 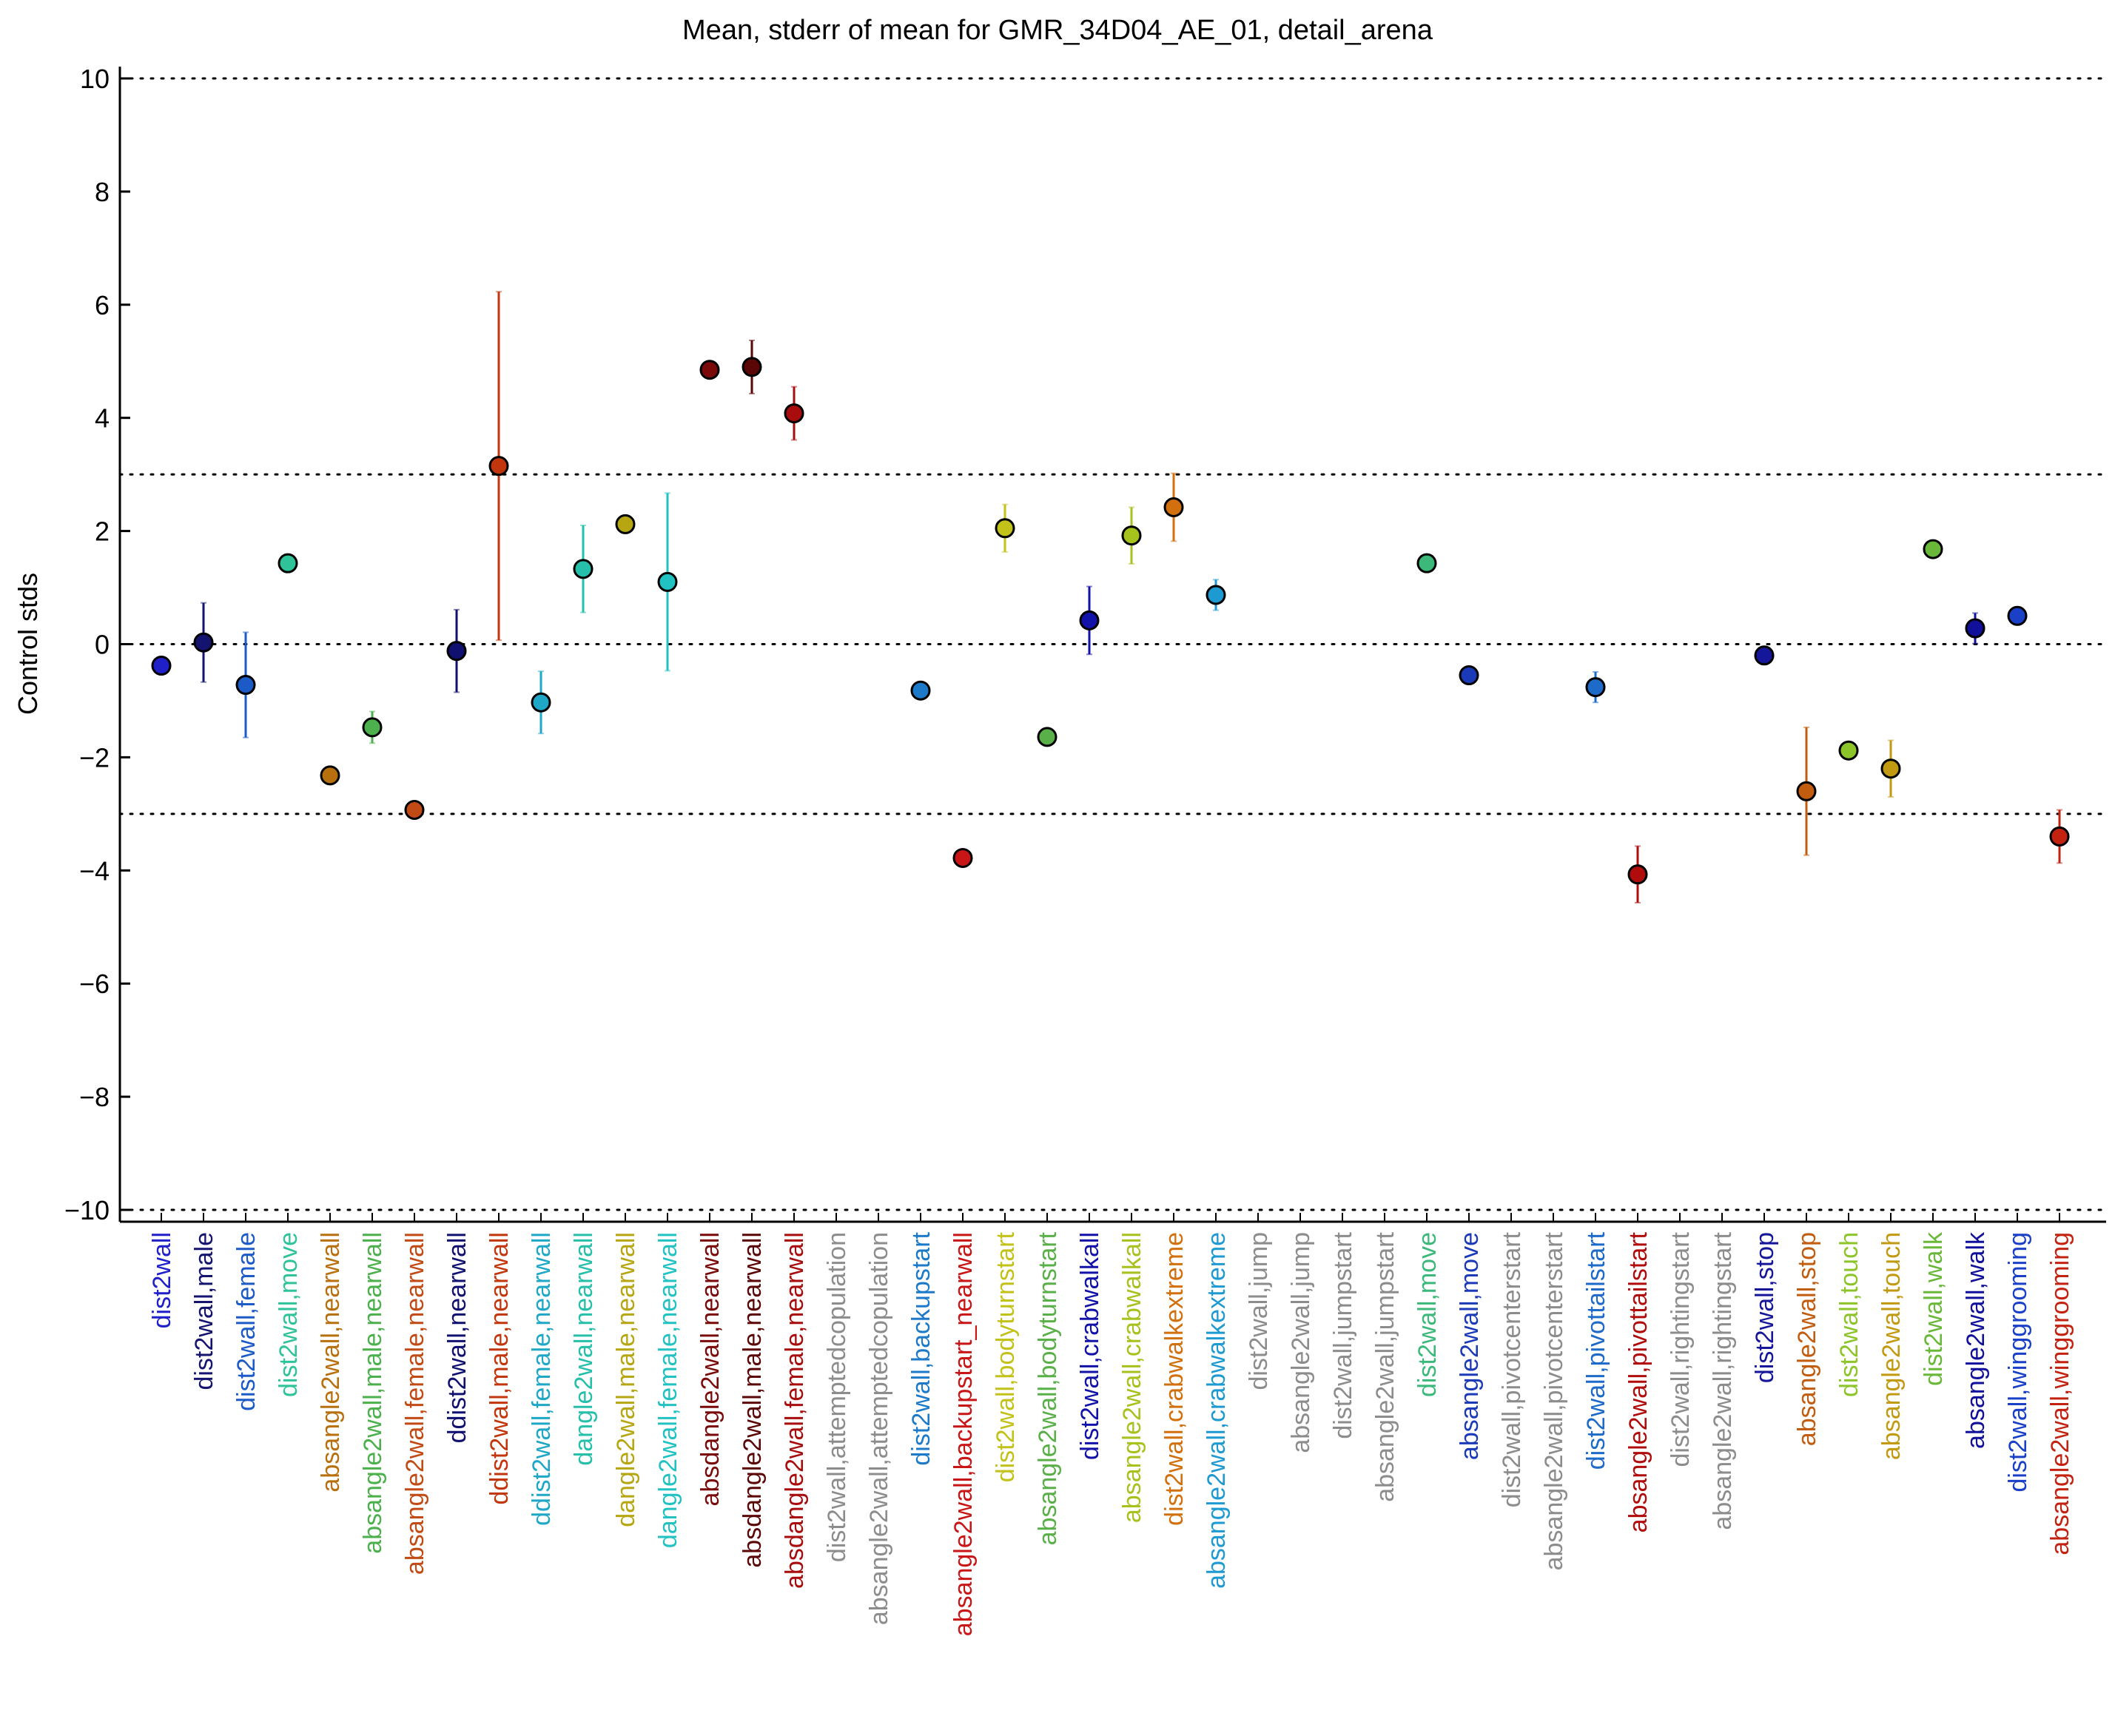 What do you see at coordinates (457, 1337) in the screenshot?
I see `x-tick-label: ddist2wall,nearwall` at bounding box center [457, 1337].